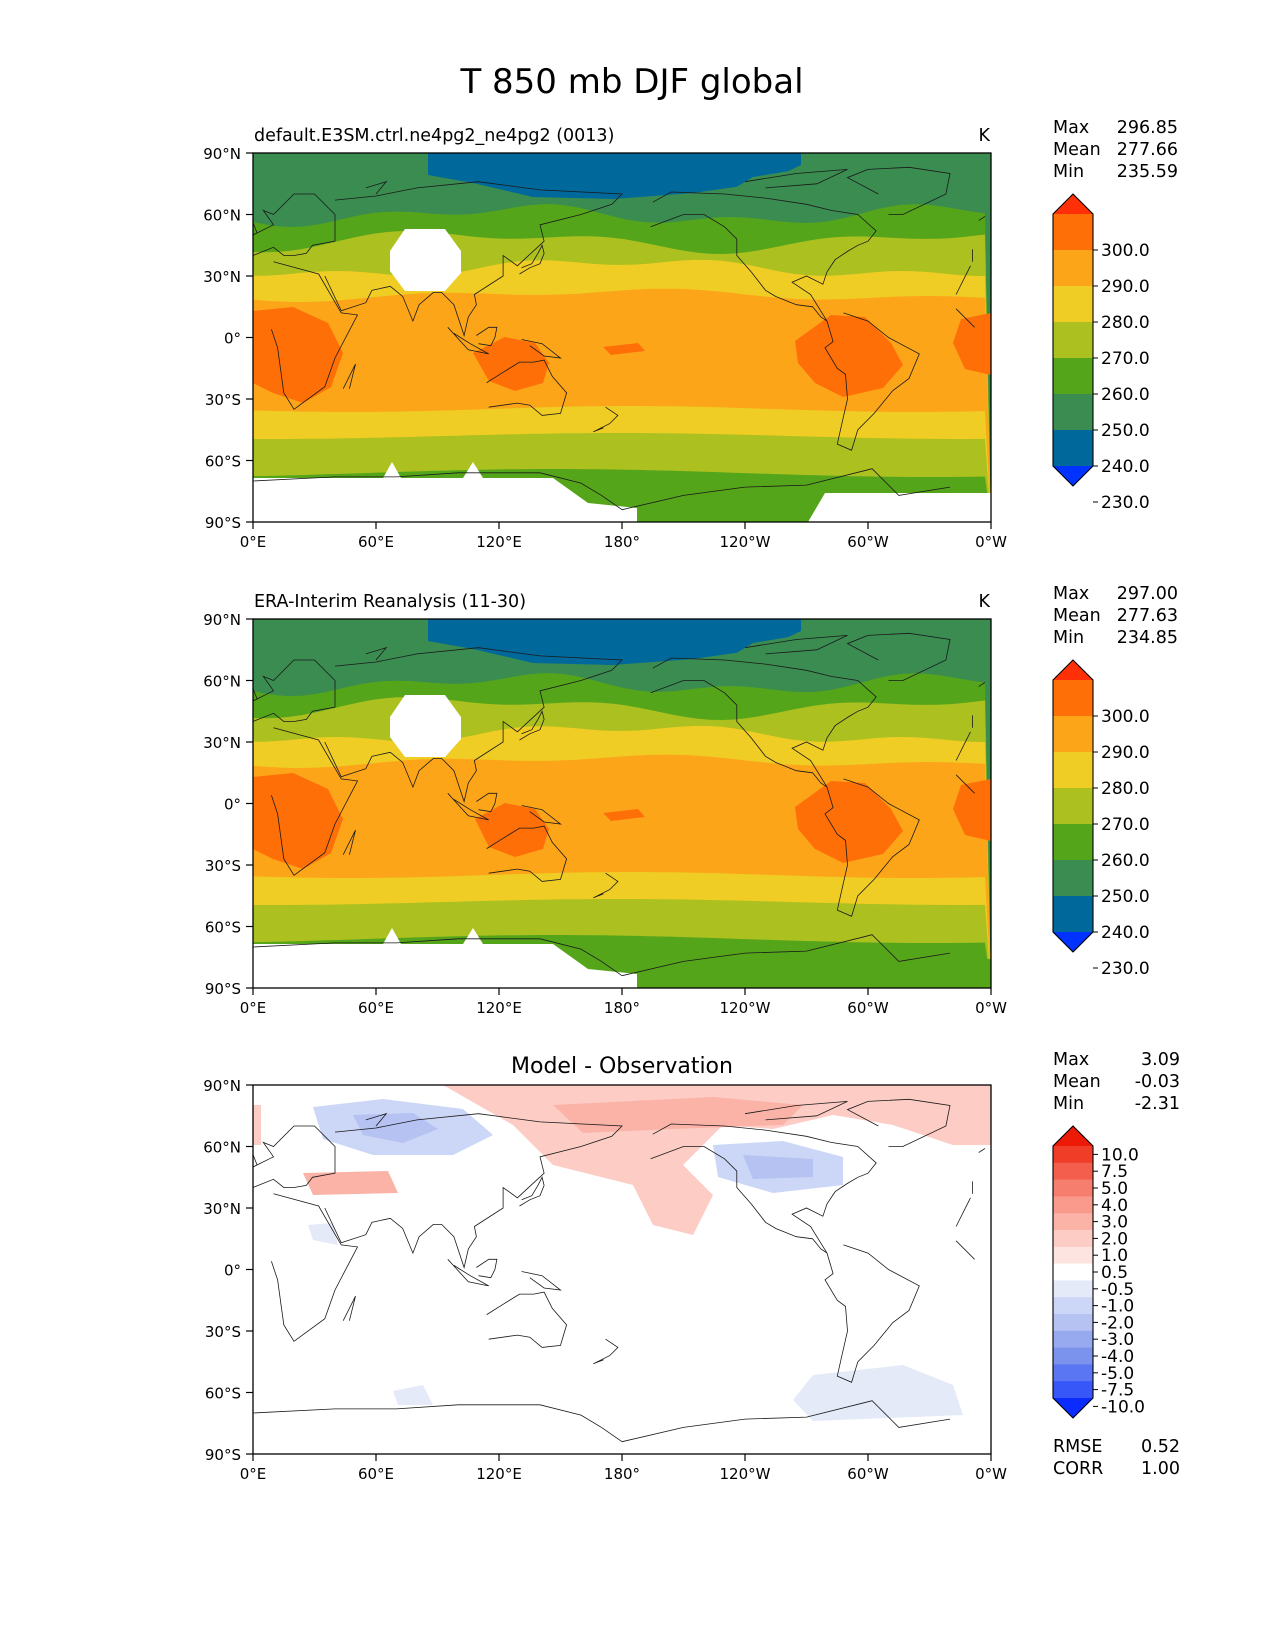 This screenshot has height=1650, width=1275. I want to click on model-contour-map, so click(622, 337).